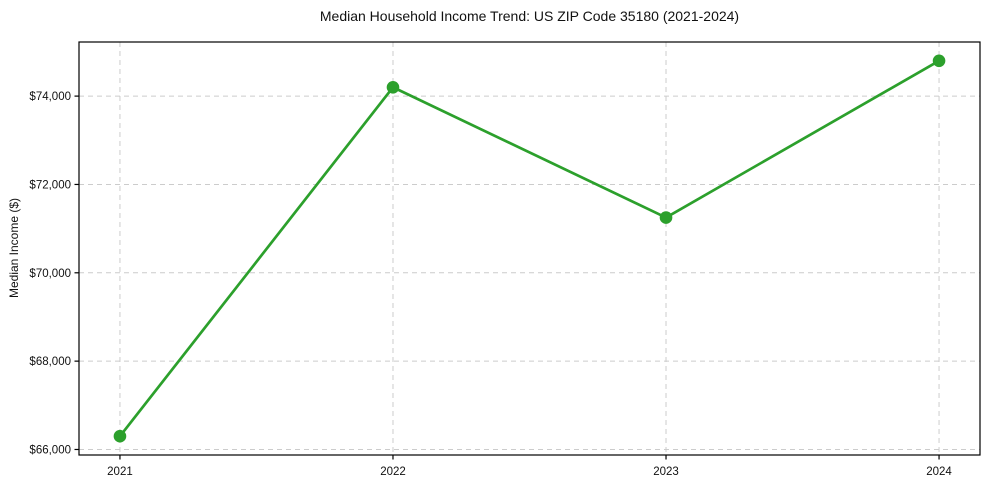 The height and width of the screenshot is (490, 989). I want to click on y-tick-label: $68,000, so click(50, 362).